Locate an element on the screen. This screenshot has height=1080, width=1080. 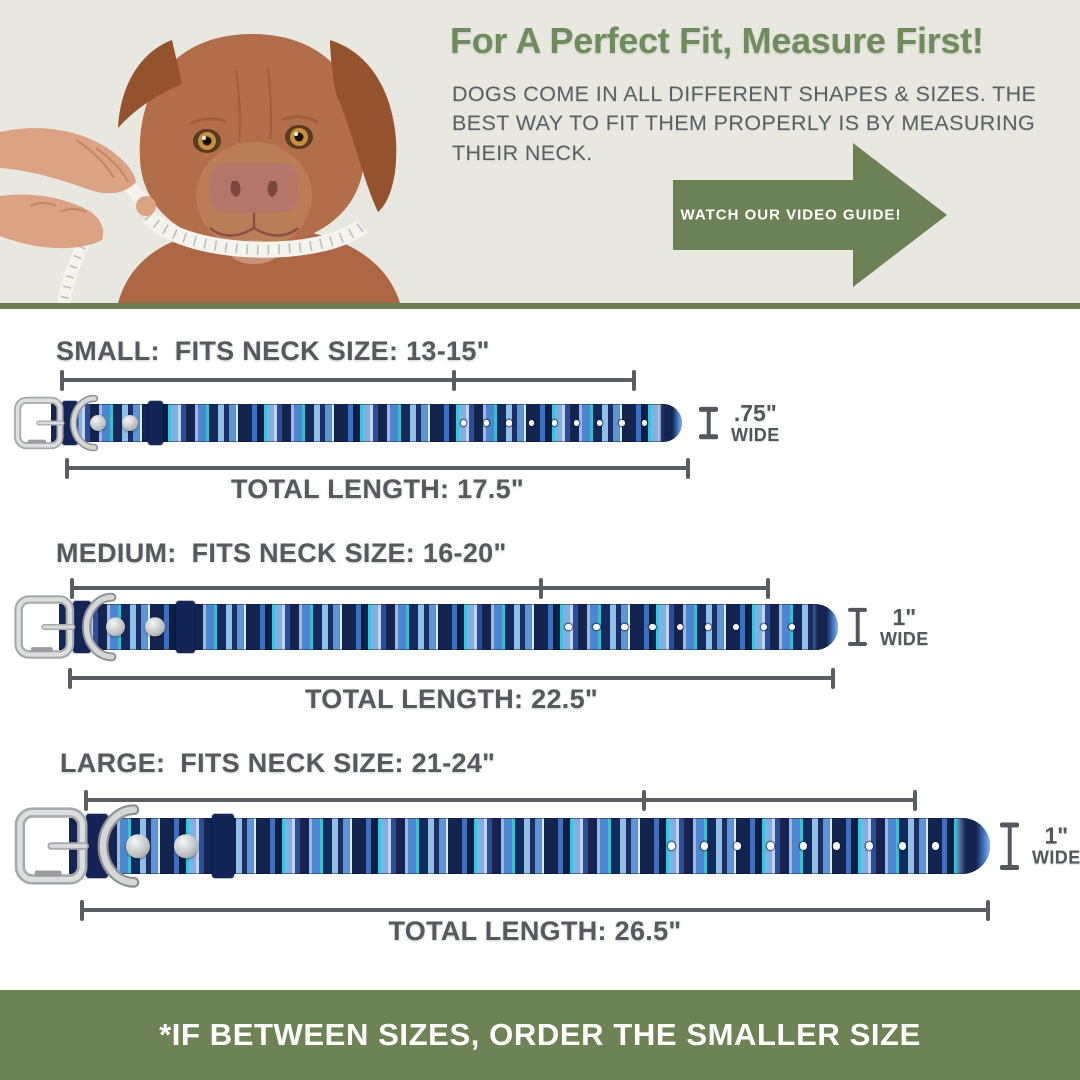
size-label: MEDIUM: is located at coordinates (116, 553).